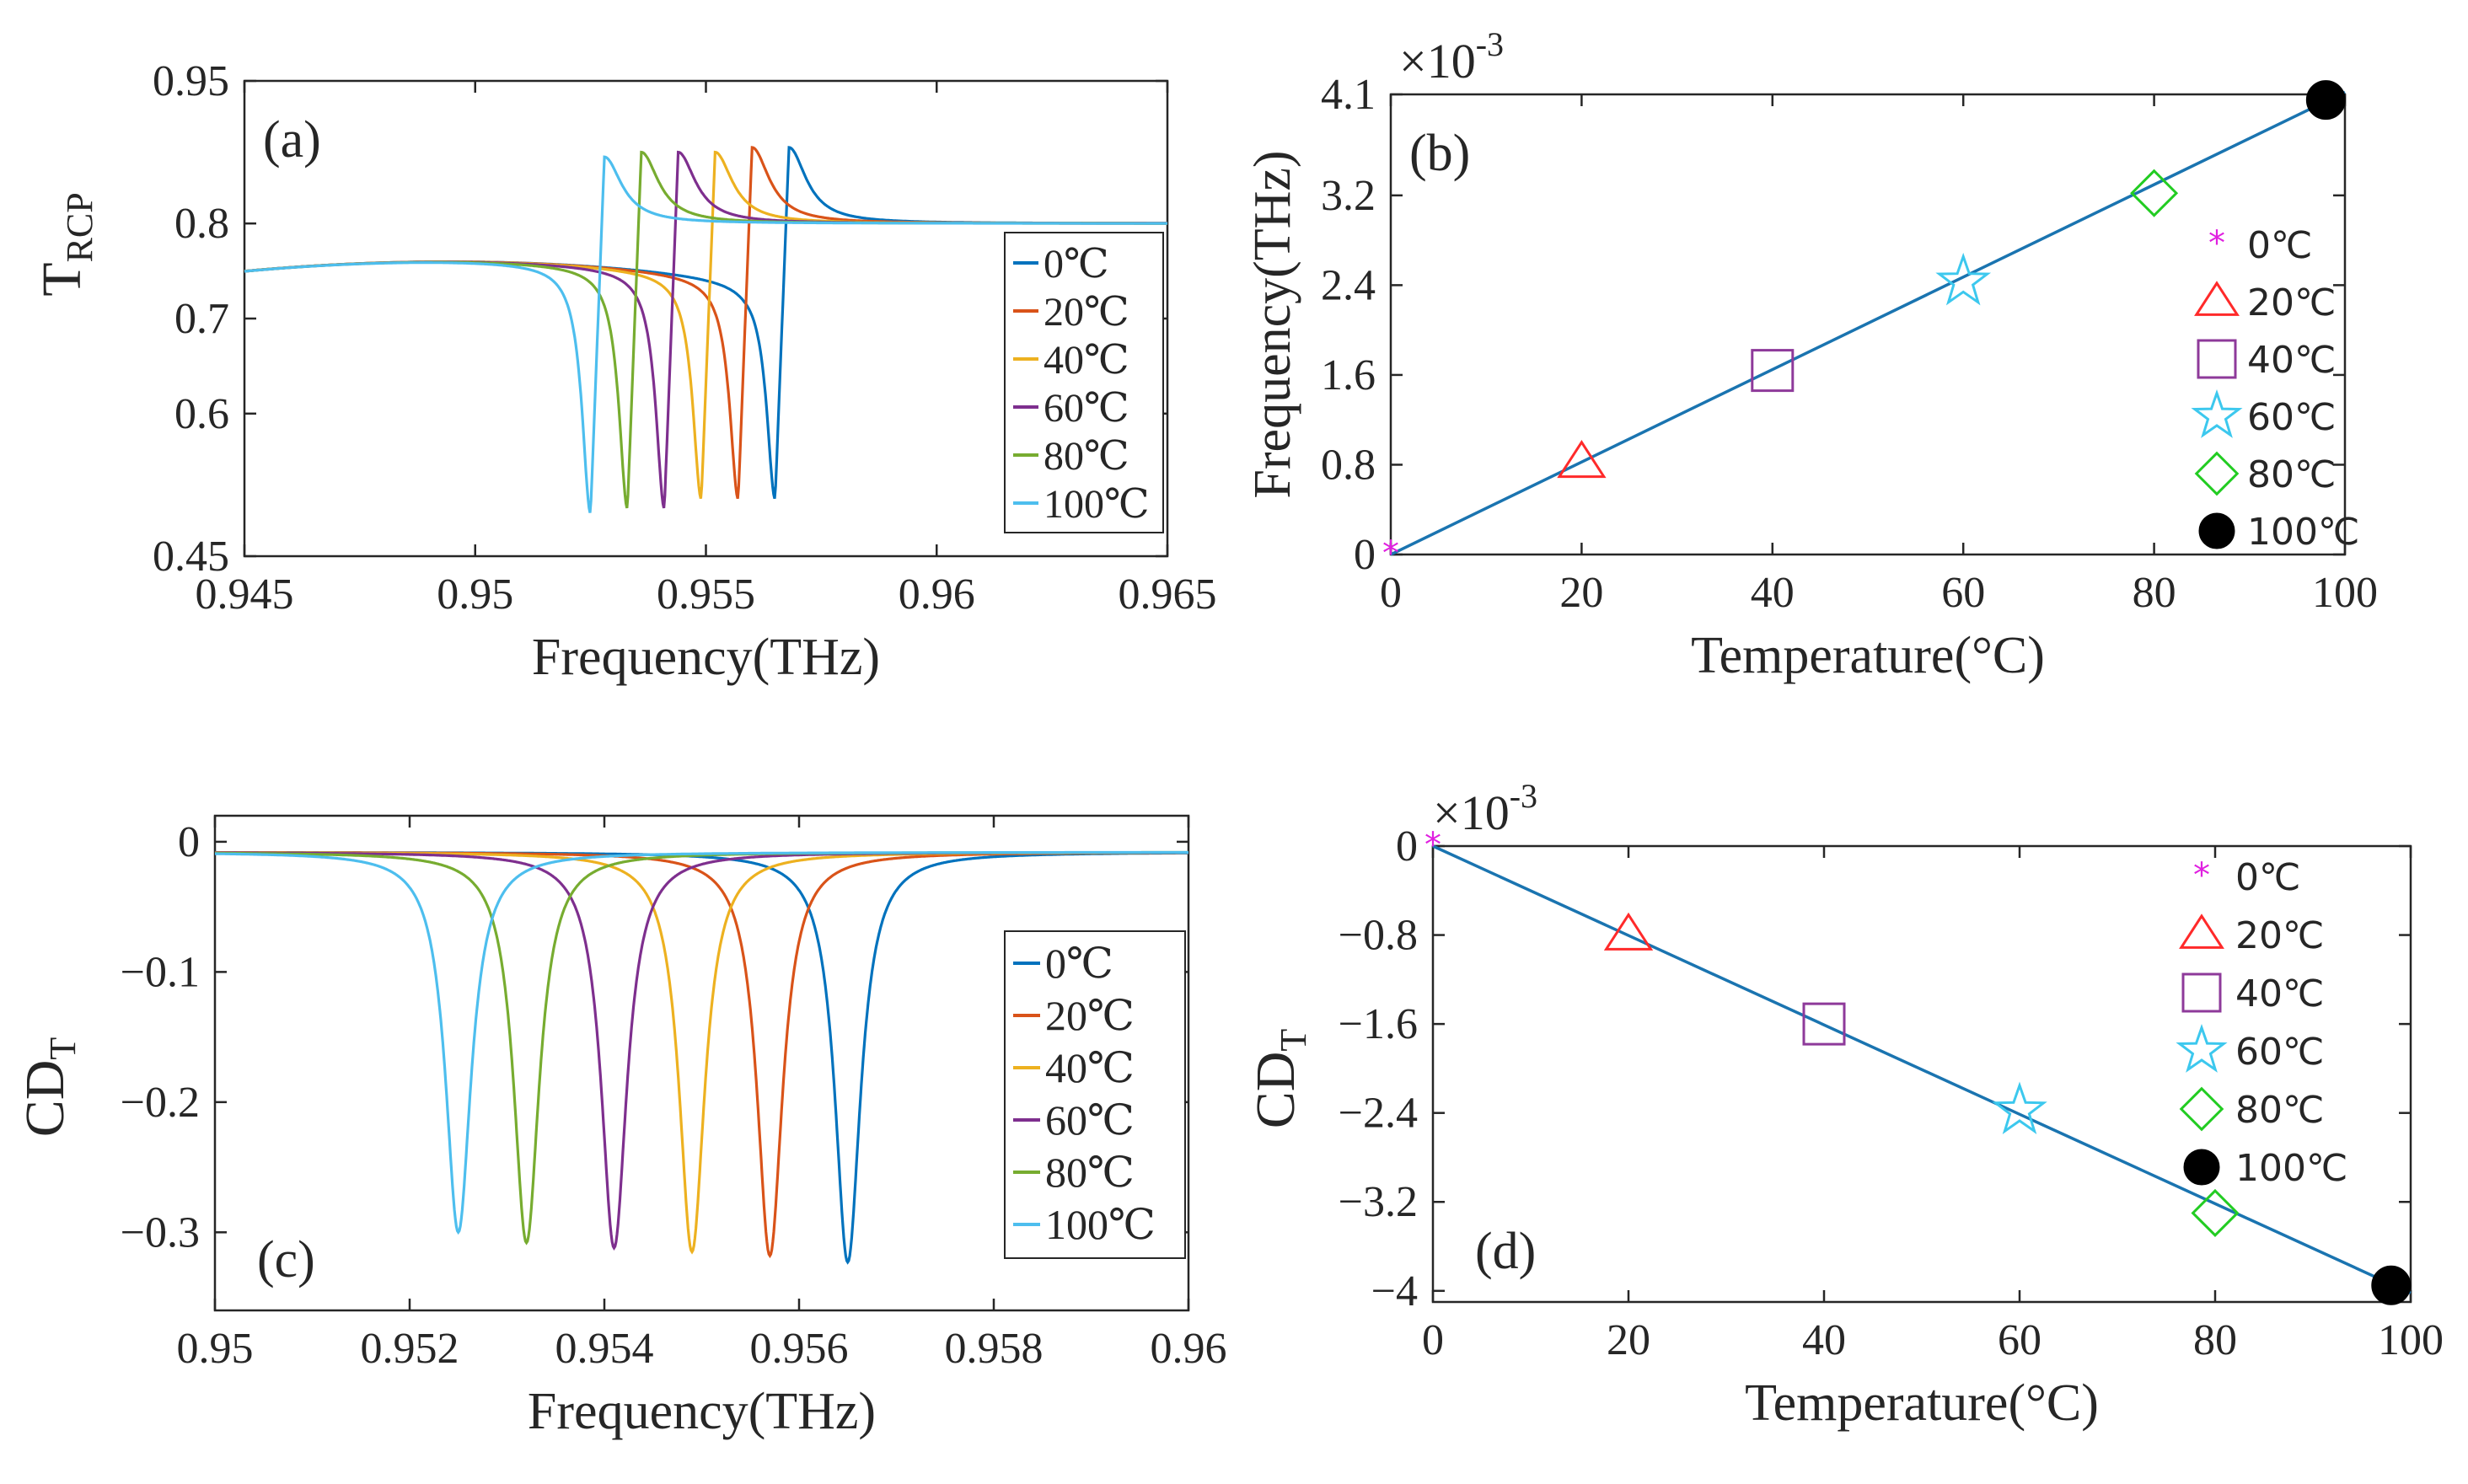 This screenshot has height=1484, width=2468. What do you see at coordinates (410, 1349) in the screenshot?
I see `x-tick-label: 0.952` at bounding box center [410, 1349].